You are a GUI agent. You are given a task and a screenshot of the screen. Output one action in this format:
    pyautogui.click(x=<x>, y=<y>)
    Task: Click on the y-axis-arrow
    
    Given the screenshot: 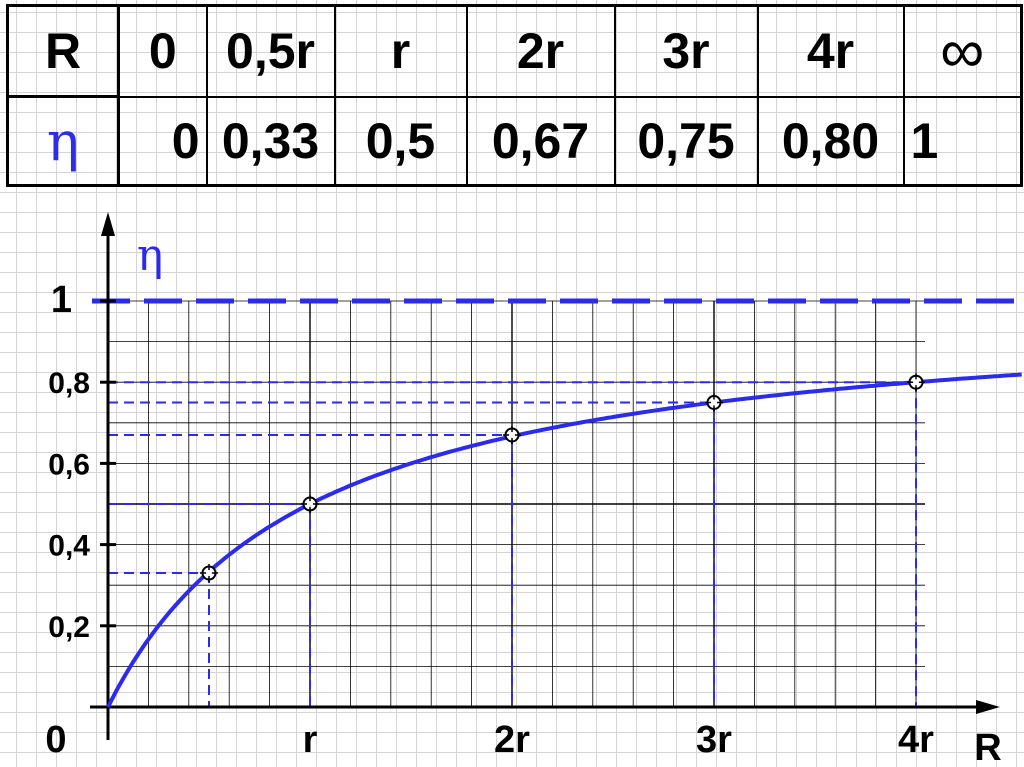 What is the action you would take?
    pyautogui.click(x=108, y=224)
    